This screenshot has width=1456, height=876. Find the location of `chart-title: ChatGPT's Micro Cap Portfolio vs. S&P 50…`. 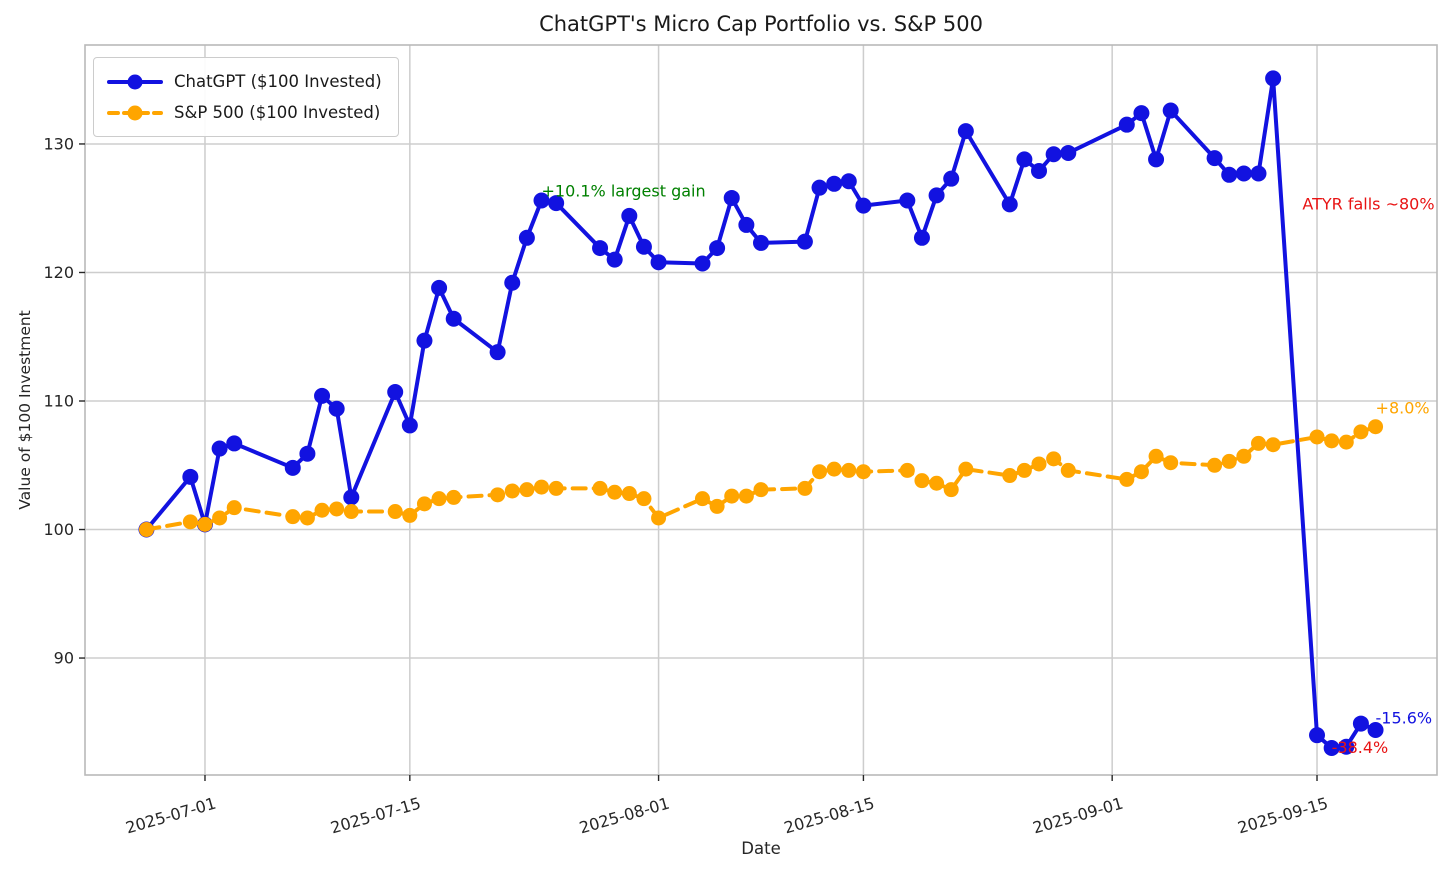

chart-title: ChatGPT's Micro Cap Portfolio vs. S&P 50… is located at coordinates (761, 24).